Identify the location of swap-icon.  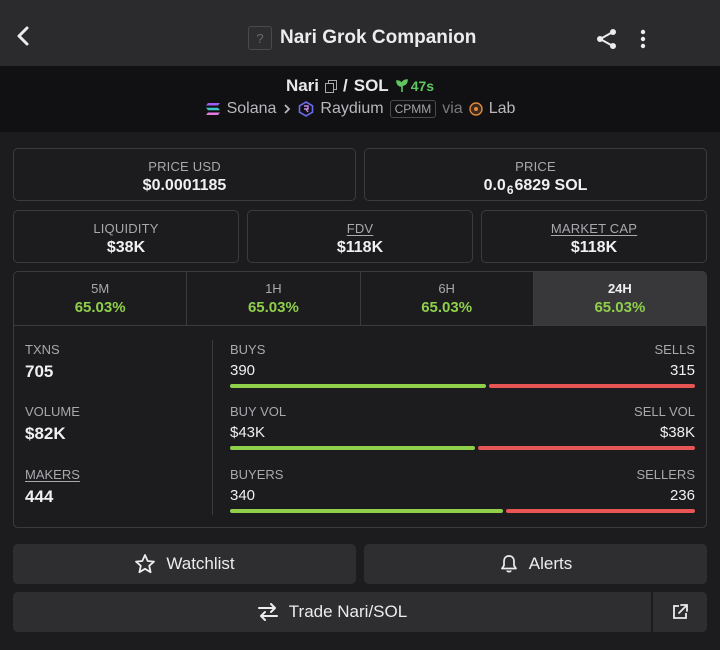
(267, 612).